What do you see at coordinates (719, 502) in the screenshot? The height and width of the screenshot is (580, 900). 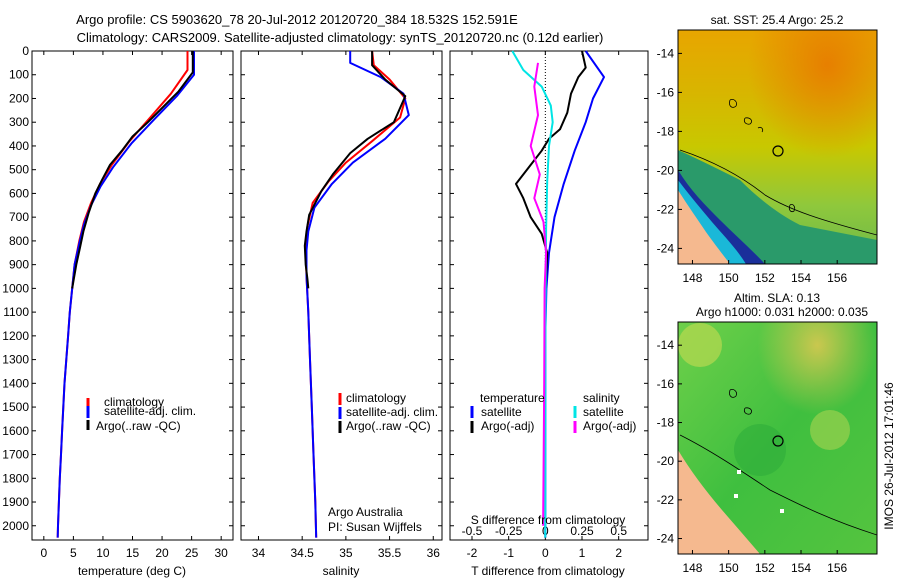 I see `sla-land` at bounding box center [719, 502].